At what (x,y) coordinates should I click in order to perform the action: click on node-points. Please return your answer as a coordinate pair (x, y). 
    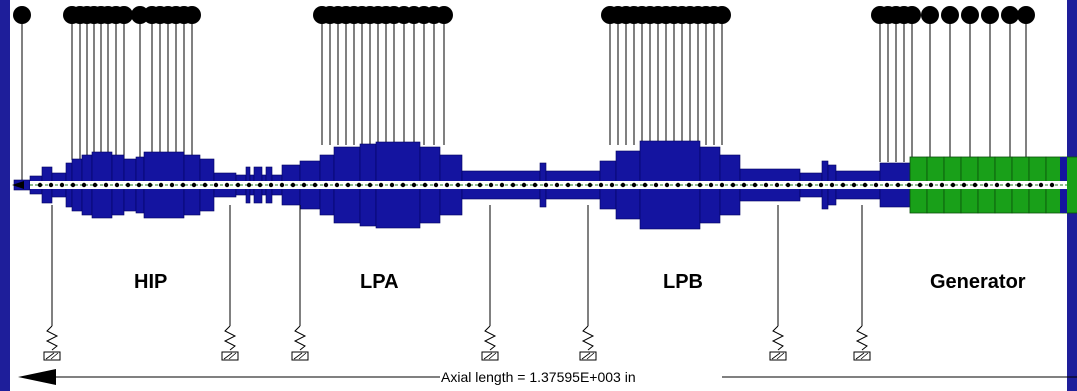
    Looking at the image, I should click on (533, 185).